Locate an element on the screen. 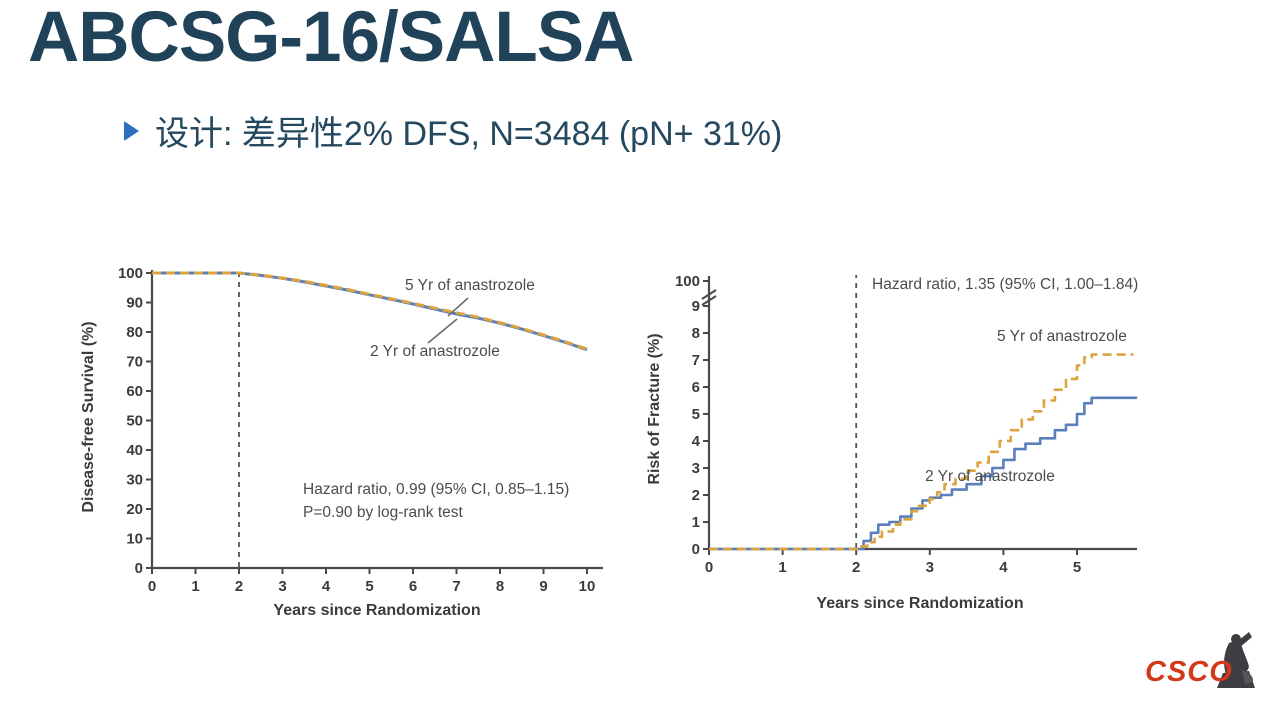  bullet-text: 设计: 差异性2% DFS, N=3484 (pN+ 31%) is located at coordinates (469, 134).